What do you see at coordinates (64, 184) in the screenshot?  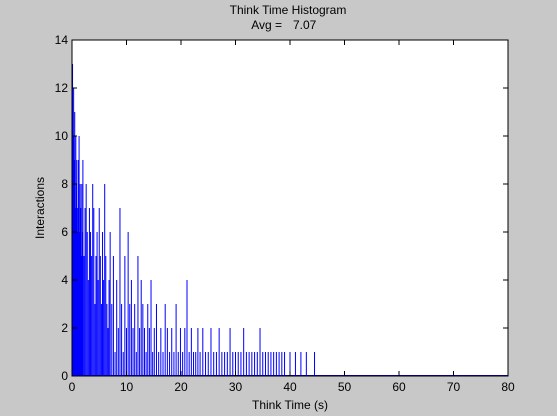 I see `y-tick-label: 8` at bounding box center [64, 184].